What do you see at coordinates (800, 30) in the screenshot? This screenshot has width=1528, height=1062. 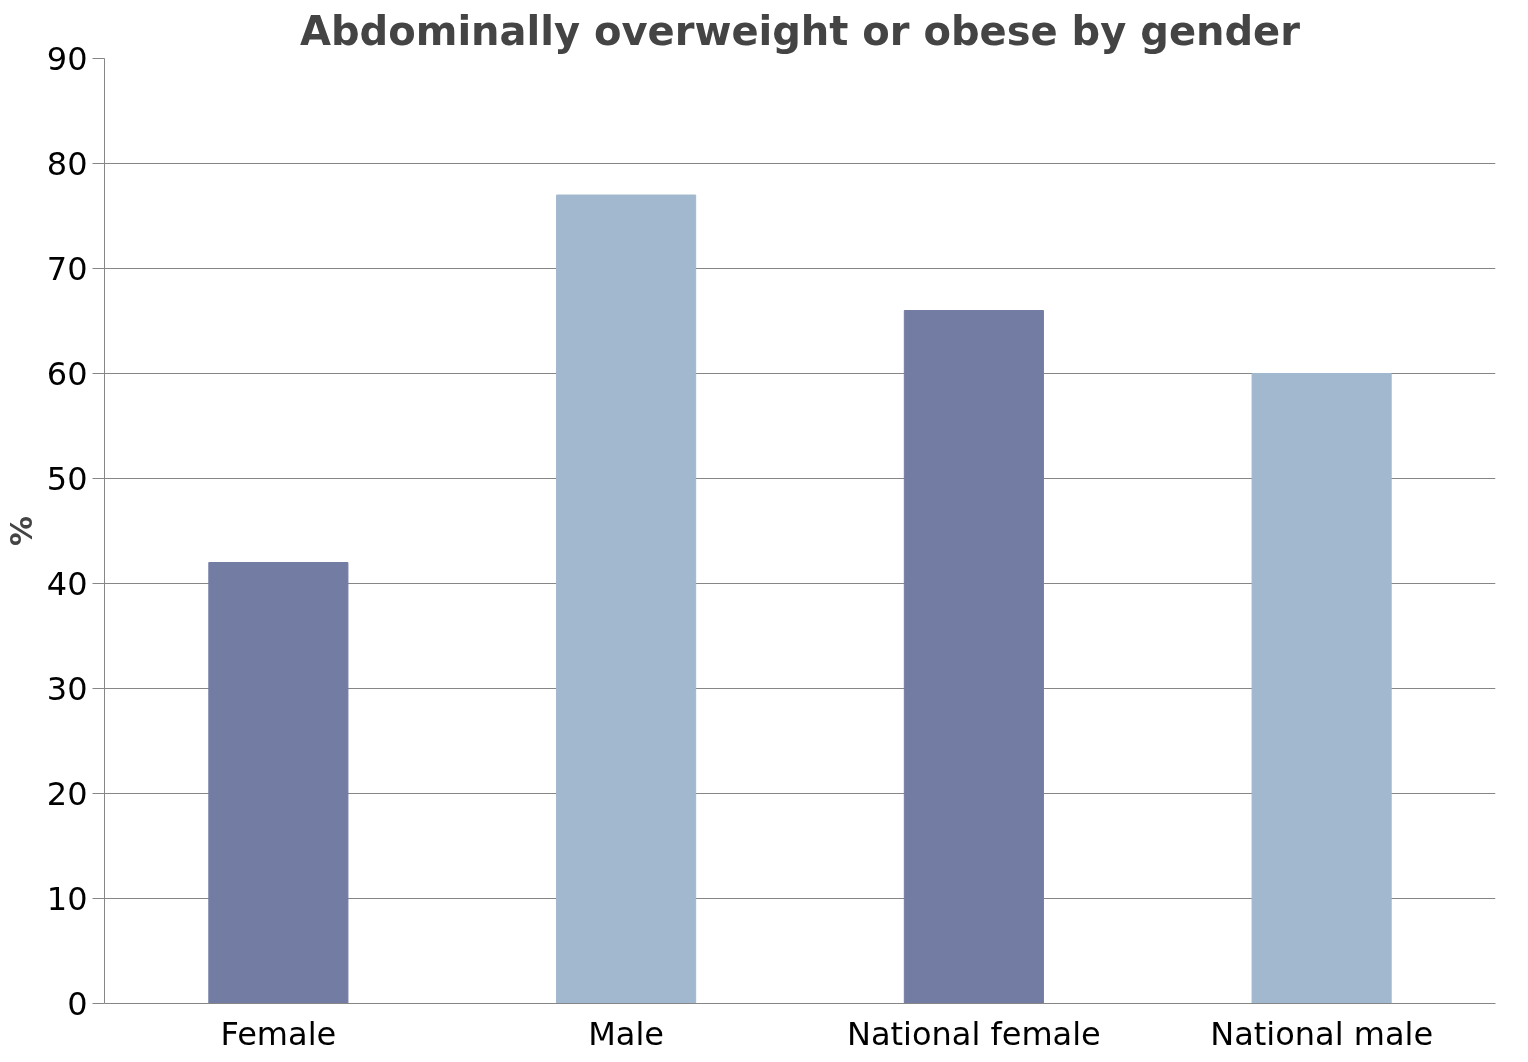 I see `chart-title: Abdominally overweight or obese by gender` at bounding box center [800, 30].